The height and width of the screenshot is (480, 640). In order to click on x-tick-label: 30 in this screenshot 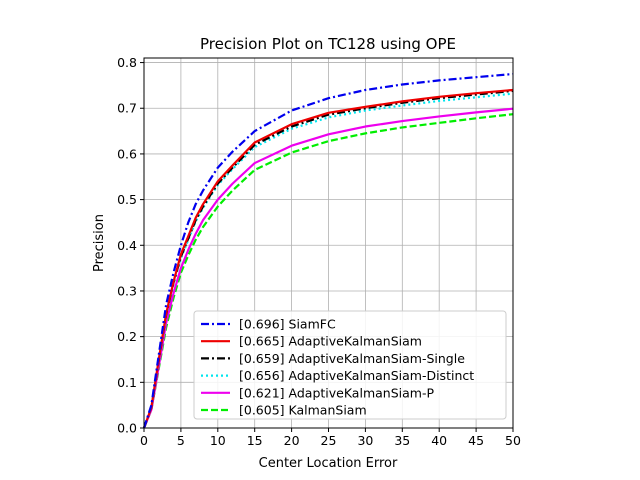, I will do `click(365, 440)`.